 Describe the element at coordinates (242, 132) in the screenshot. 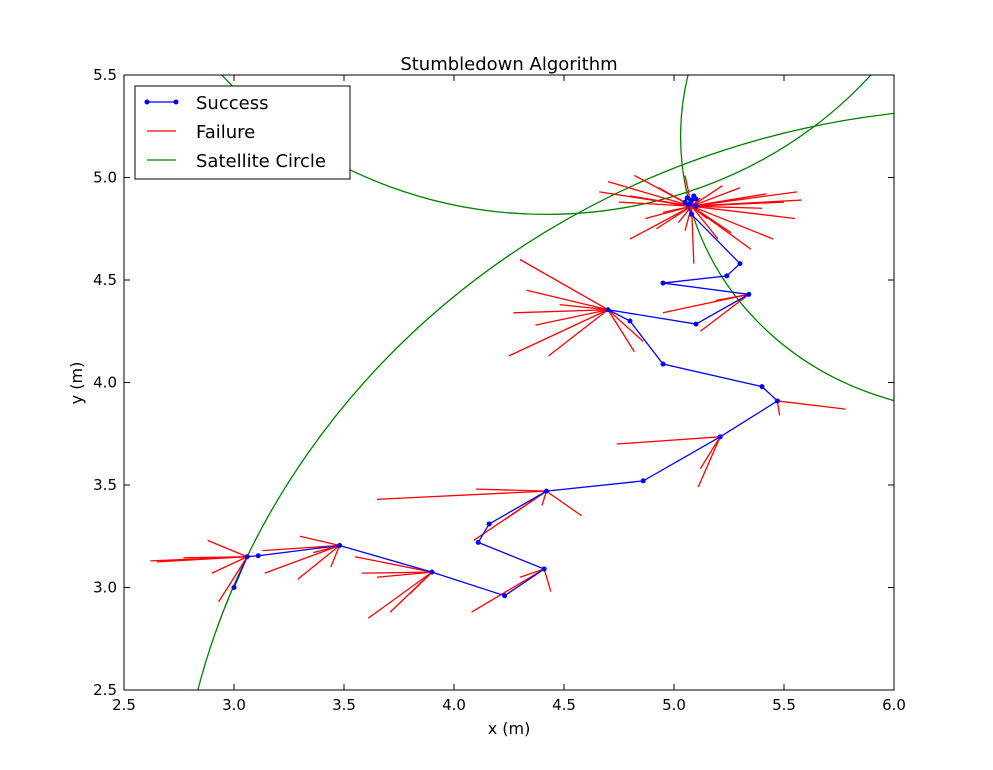

I see `legend: Success Failure Satellite Circle` at that location.